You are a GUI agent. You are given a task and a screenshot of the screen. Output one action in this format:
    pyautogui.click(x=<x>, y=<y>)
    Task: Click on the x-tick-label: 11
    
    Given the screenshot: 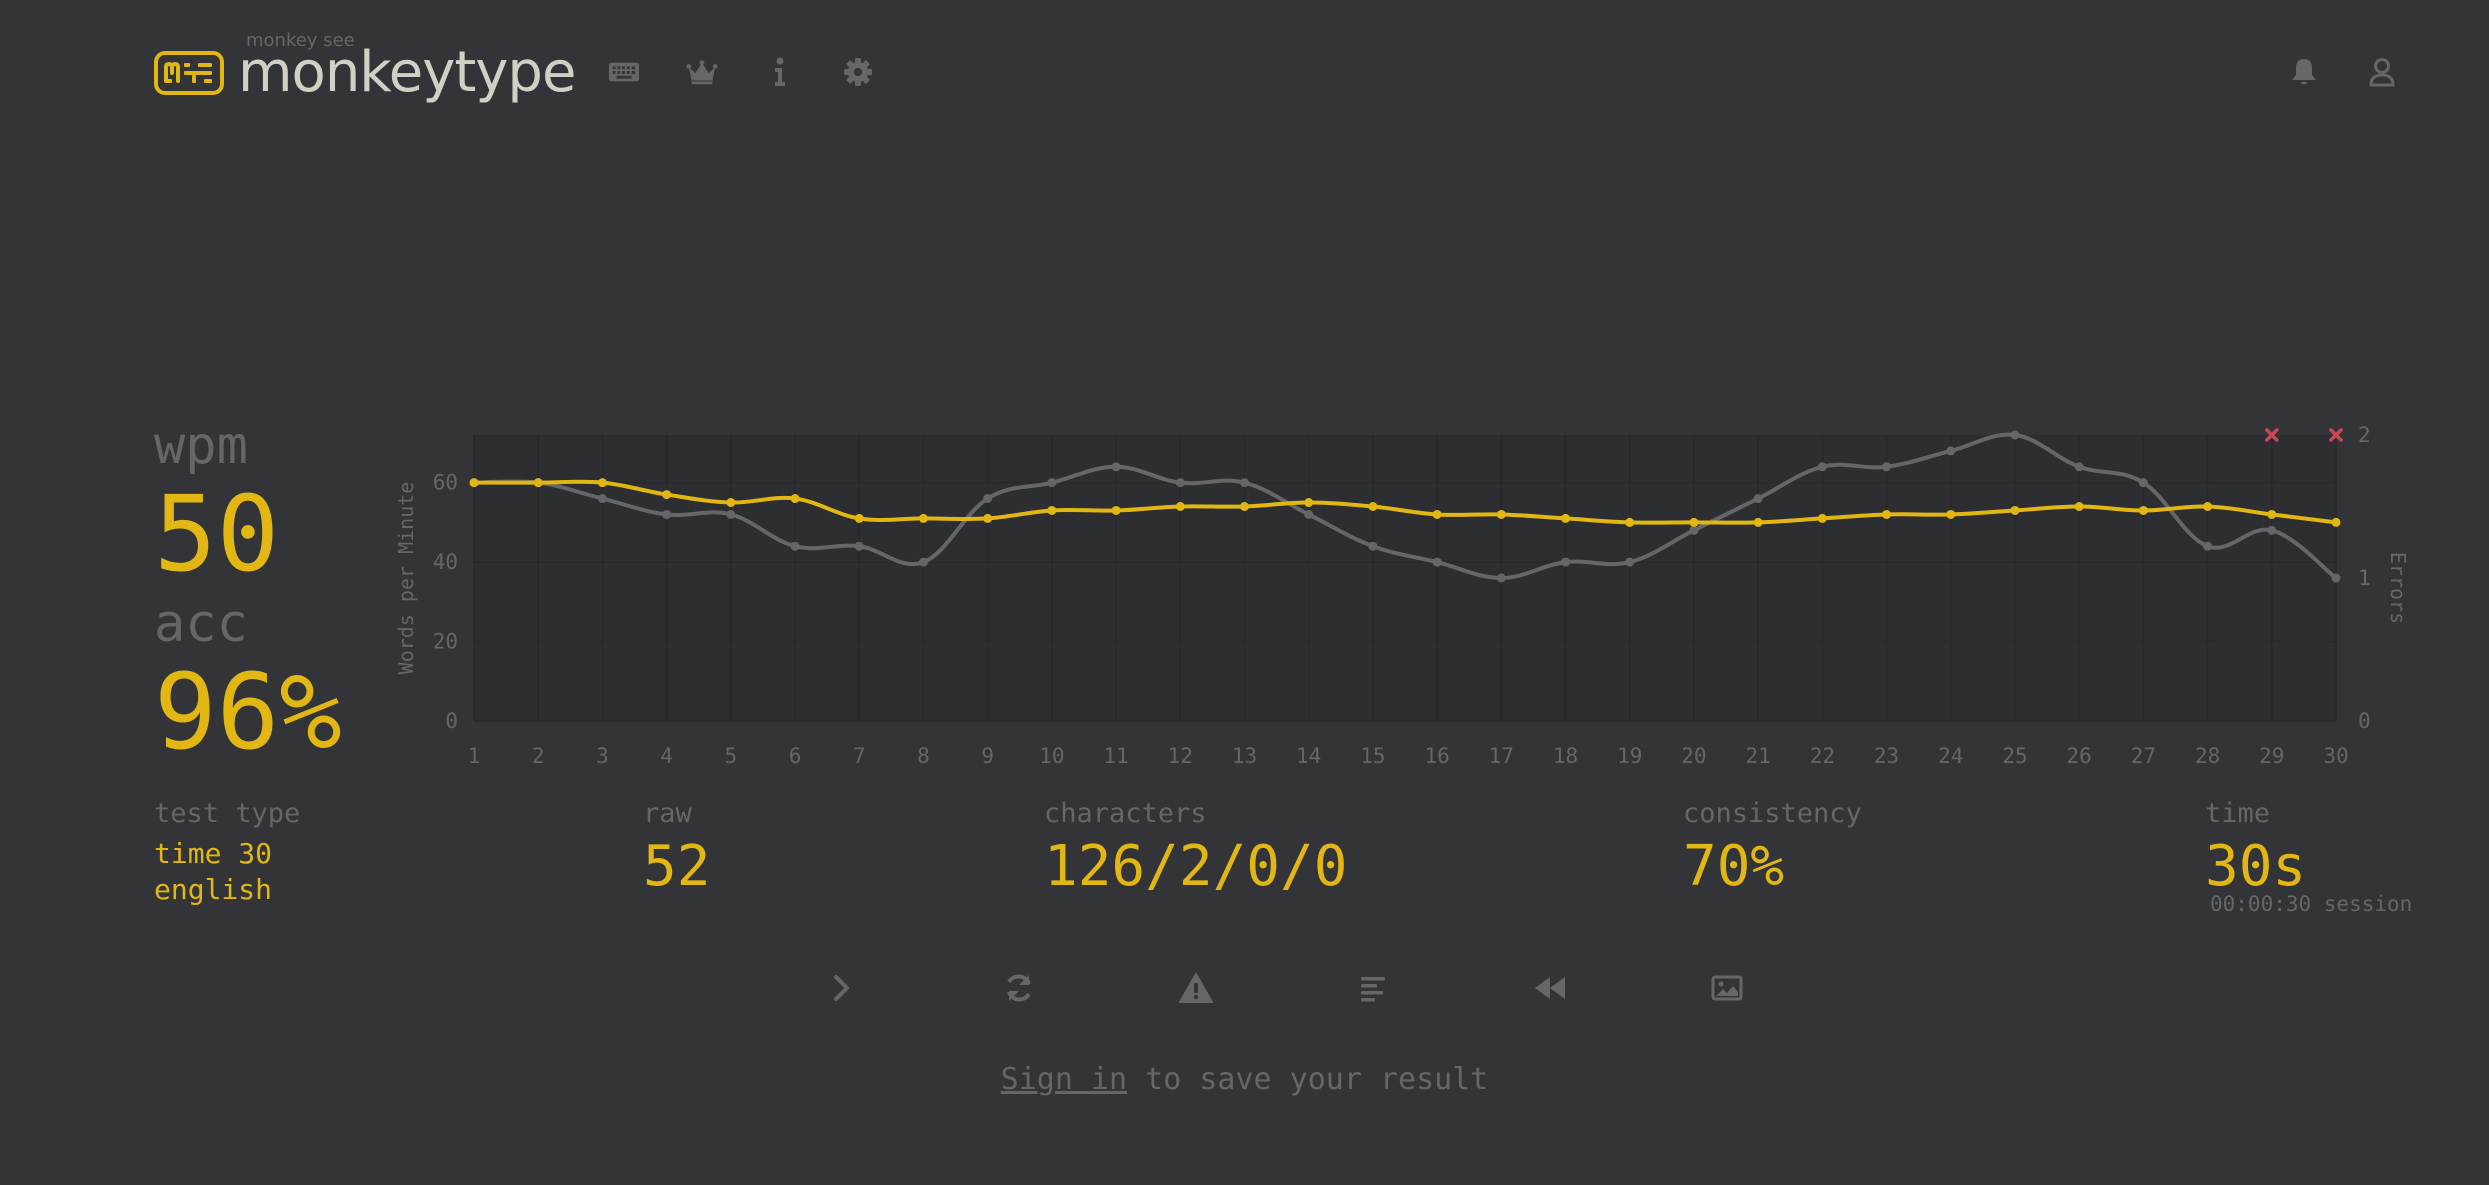 What is the action you would take?
    pyautogui.click(x=1115, y=756)
    